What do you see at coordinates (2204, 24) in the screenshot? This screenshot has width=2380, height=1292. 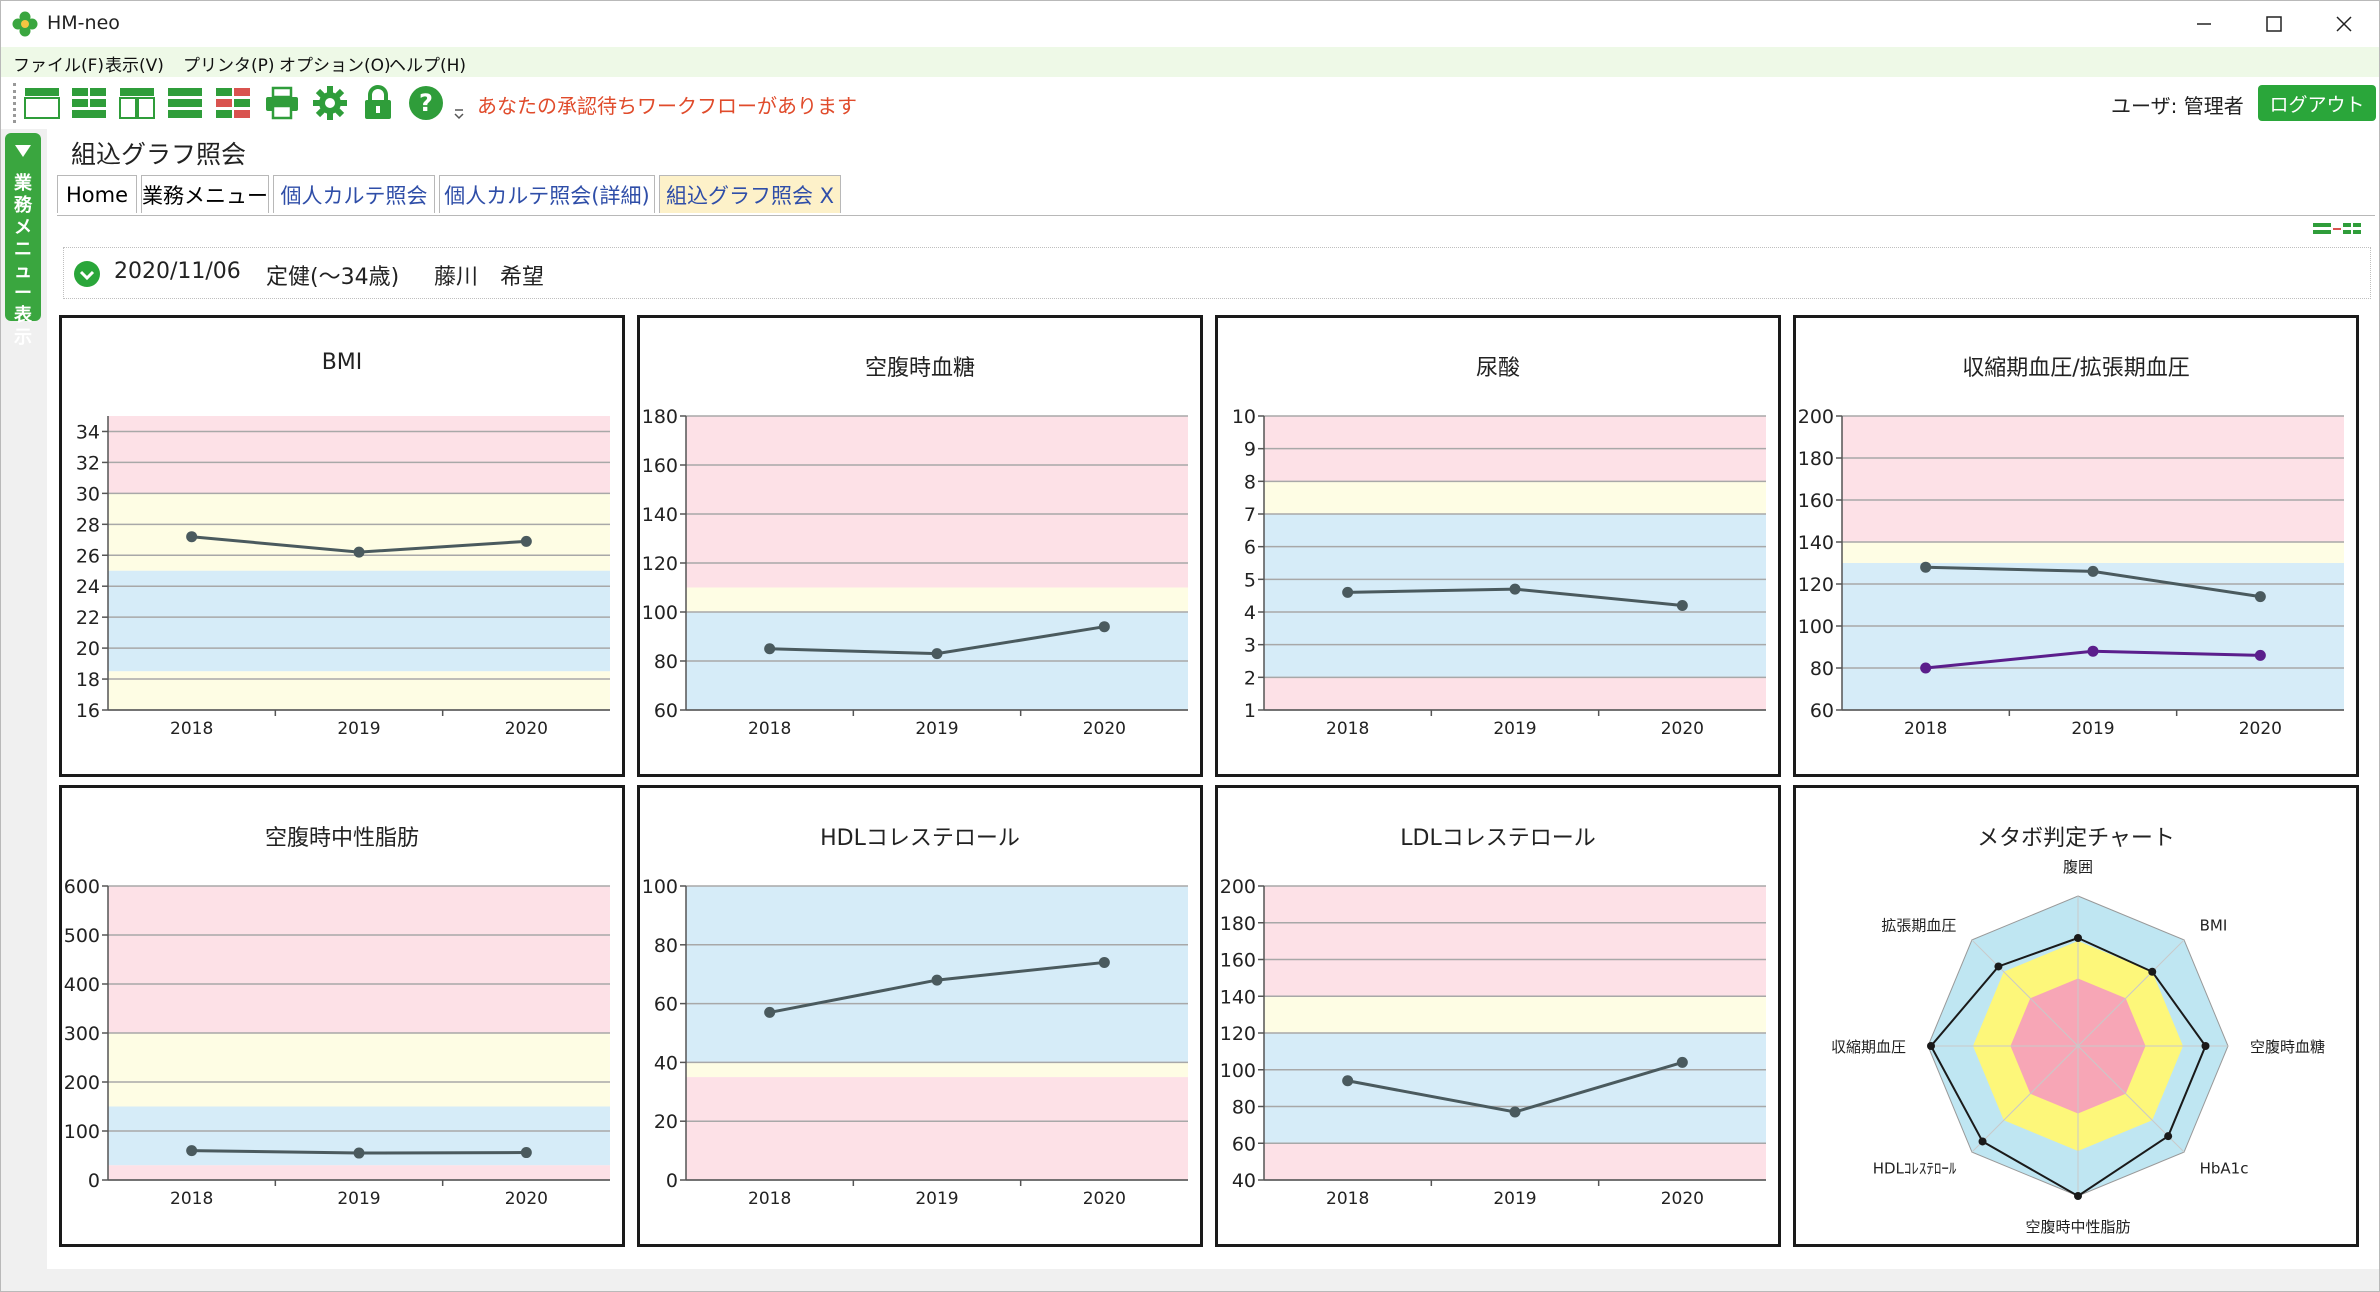 I see `minimize-button` at bounding box center [2204, 24].